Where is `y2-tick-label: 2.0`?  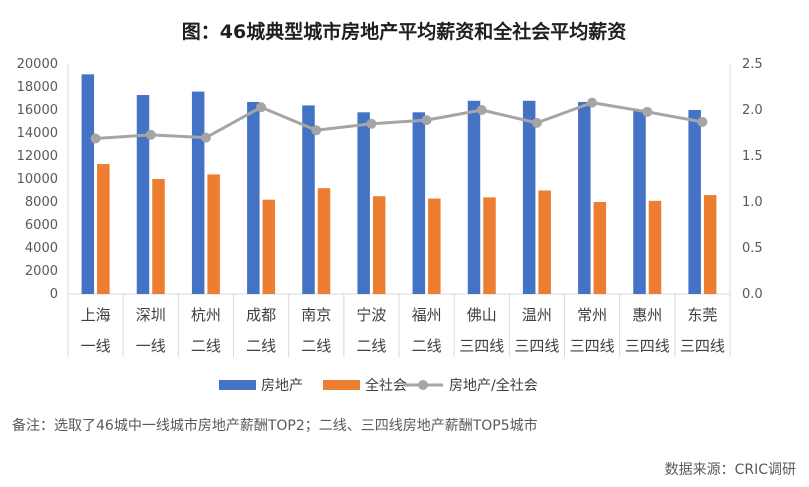
y2-tick-label: 2.0 is located at coordinates (752, 110).